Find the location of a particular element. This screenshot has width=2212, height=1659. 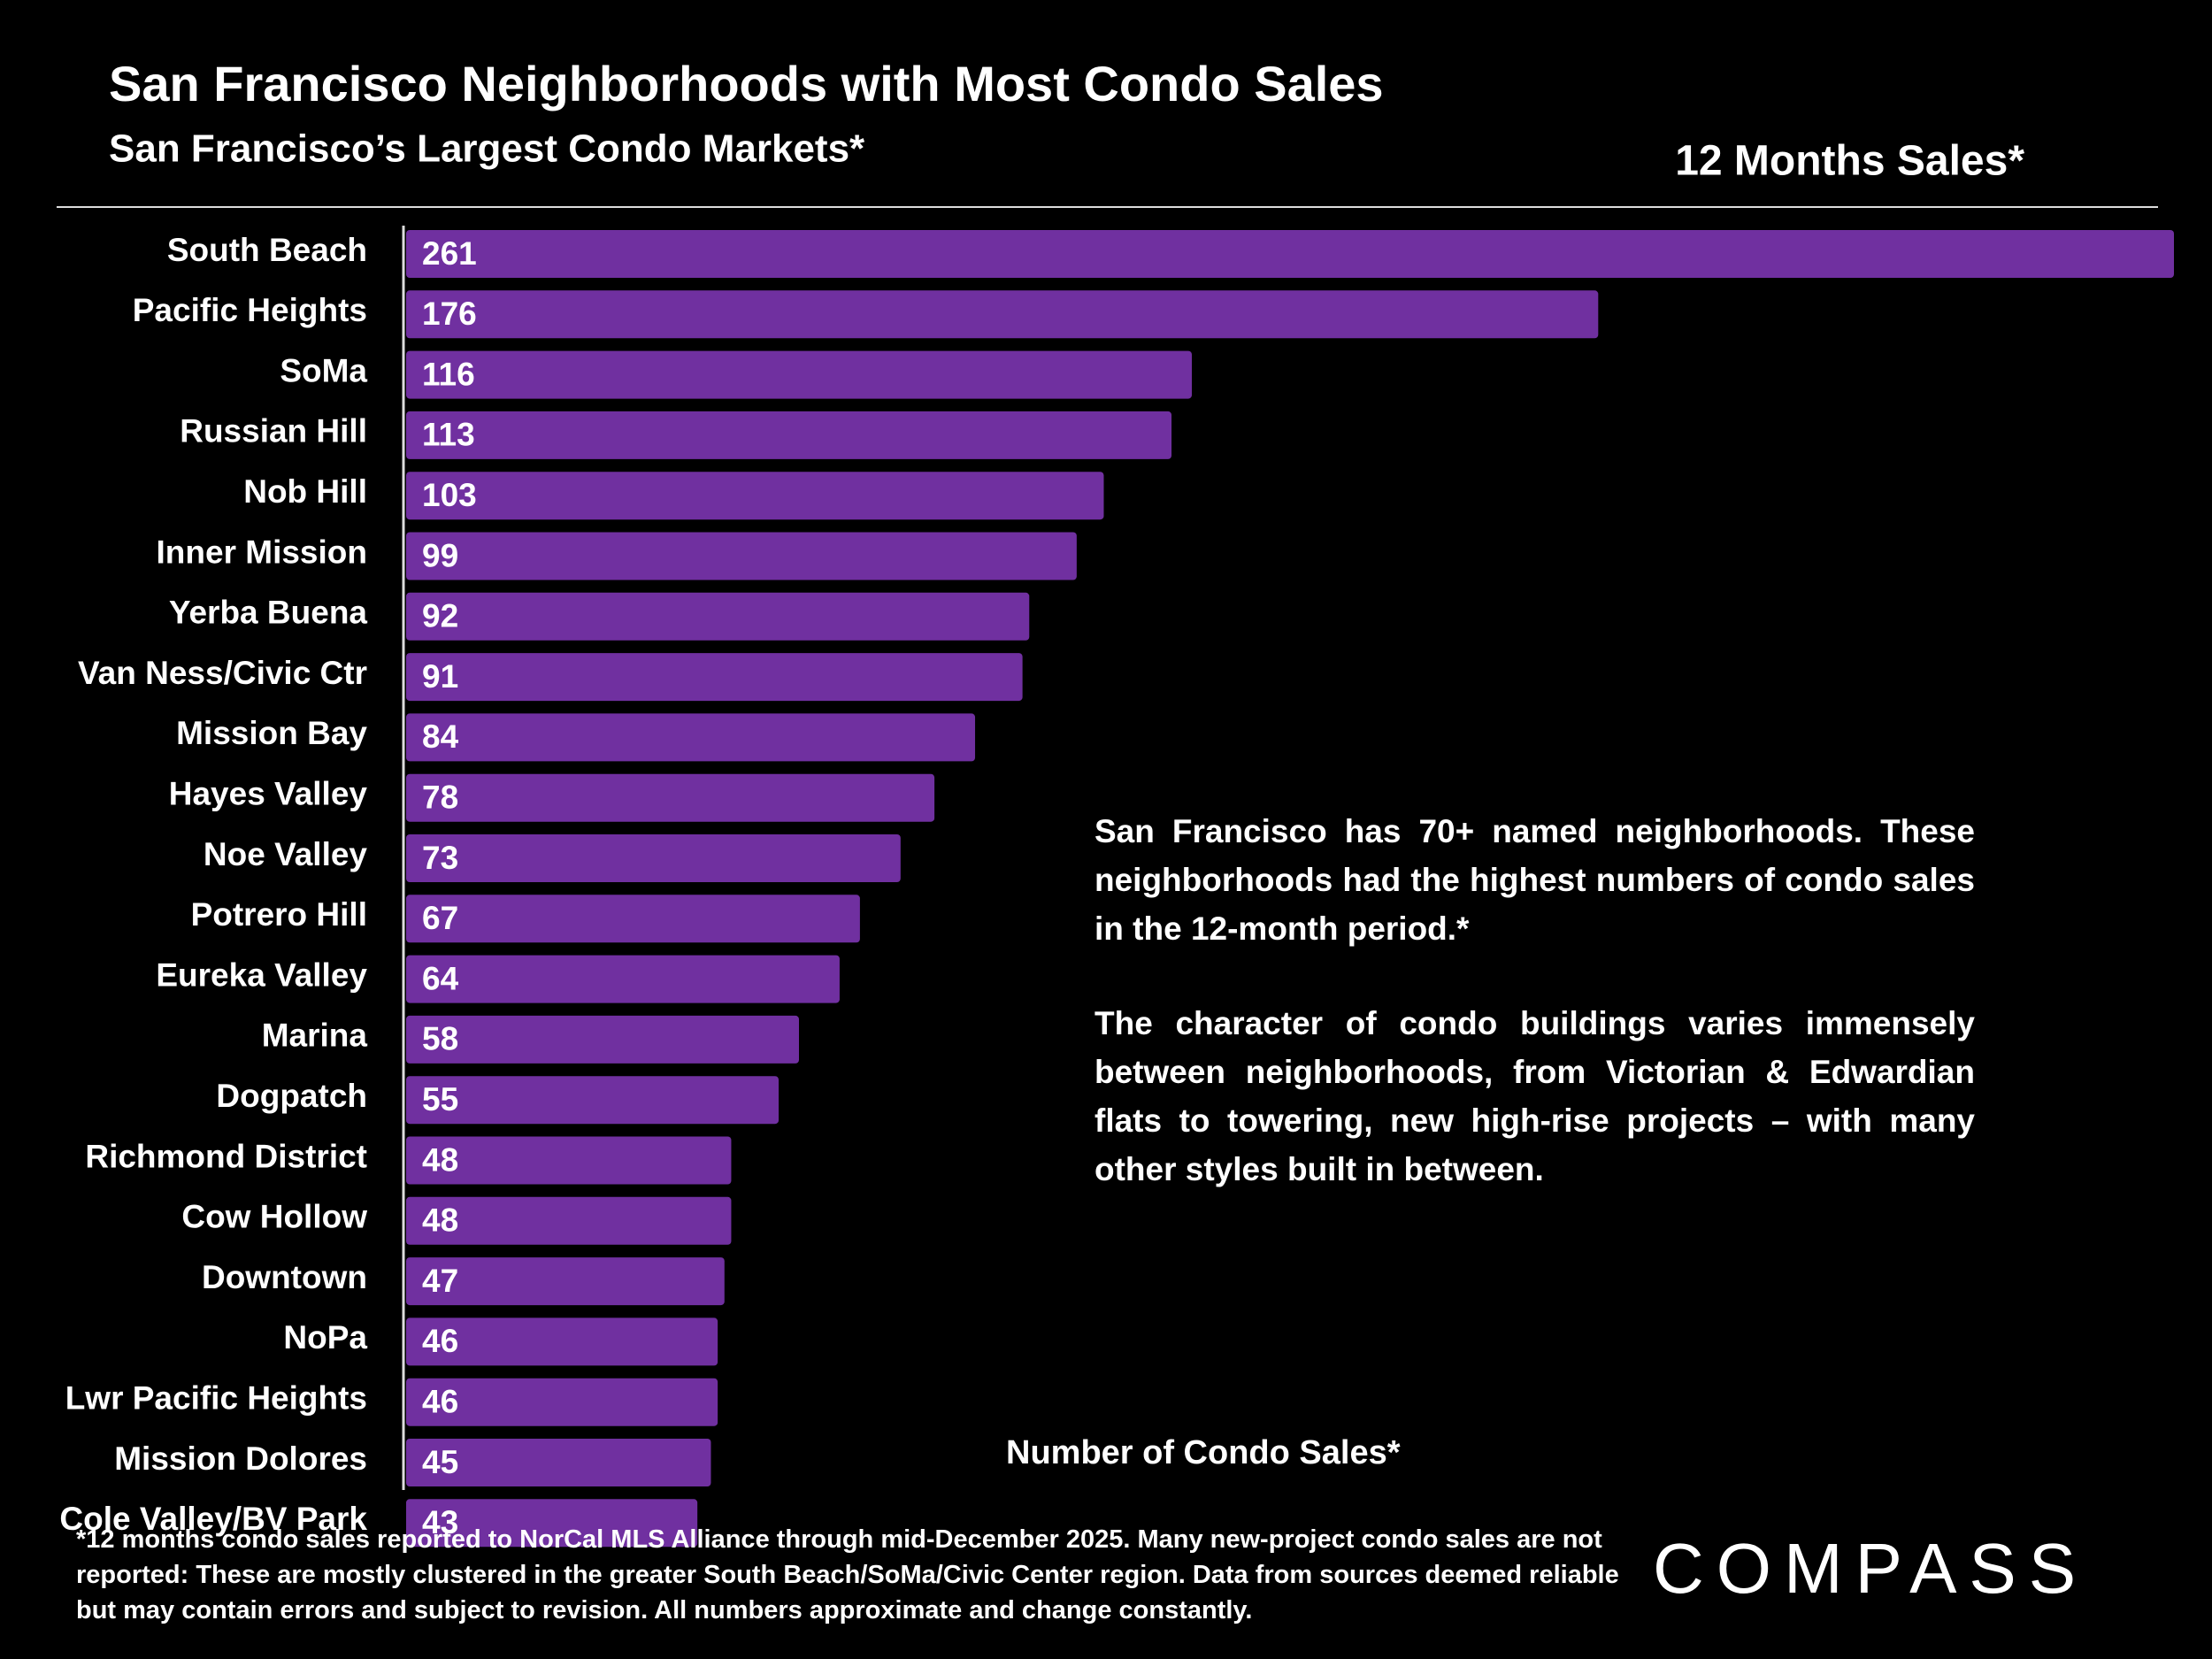

category-label: Nob Hill is located at coordinates (305, 492).